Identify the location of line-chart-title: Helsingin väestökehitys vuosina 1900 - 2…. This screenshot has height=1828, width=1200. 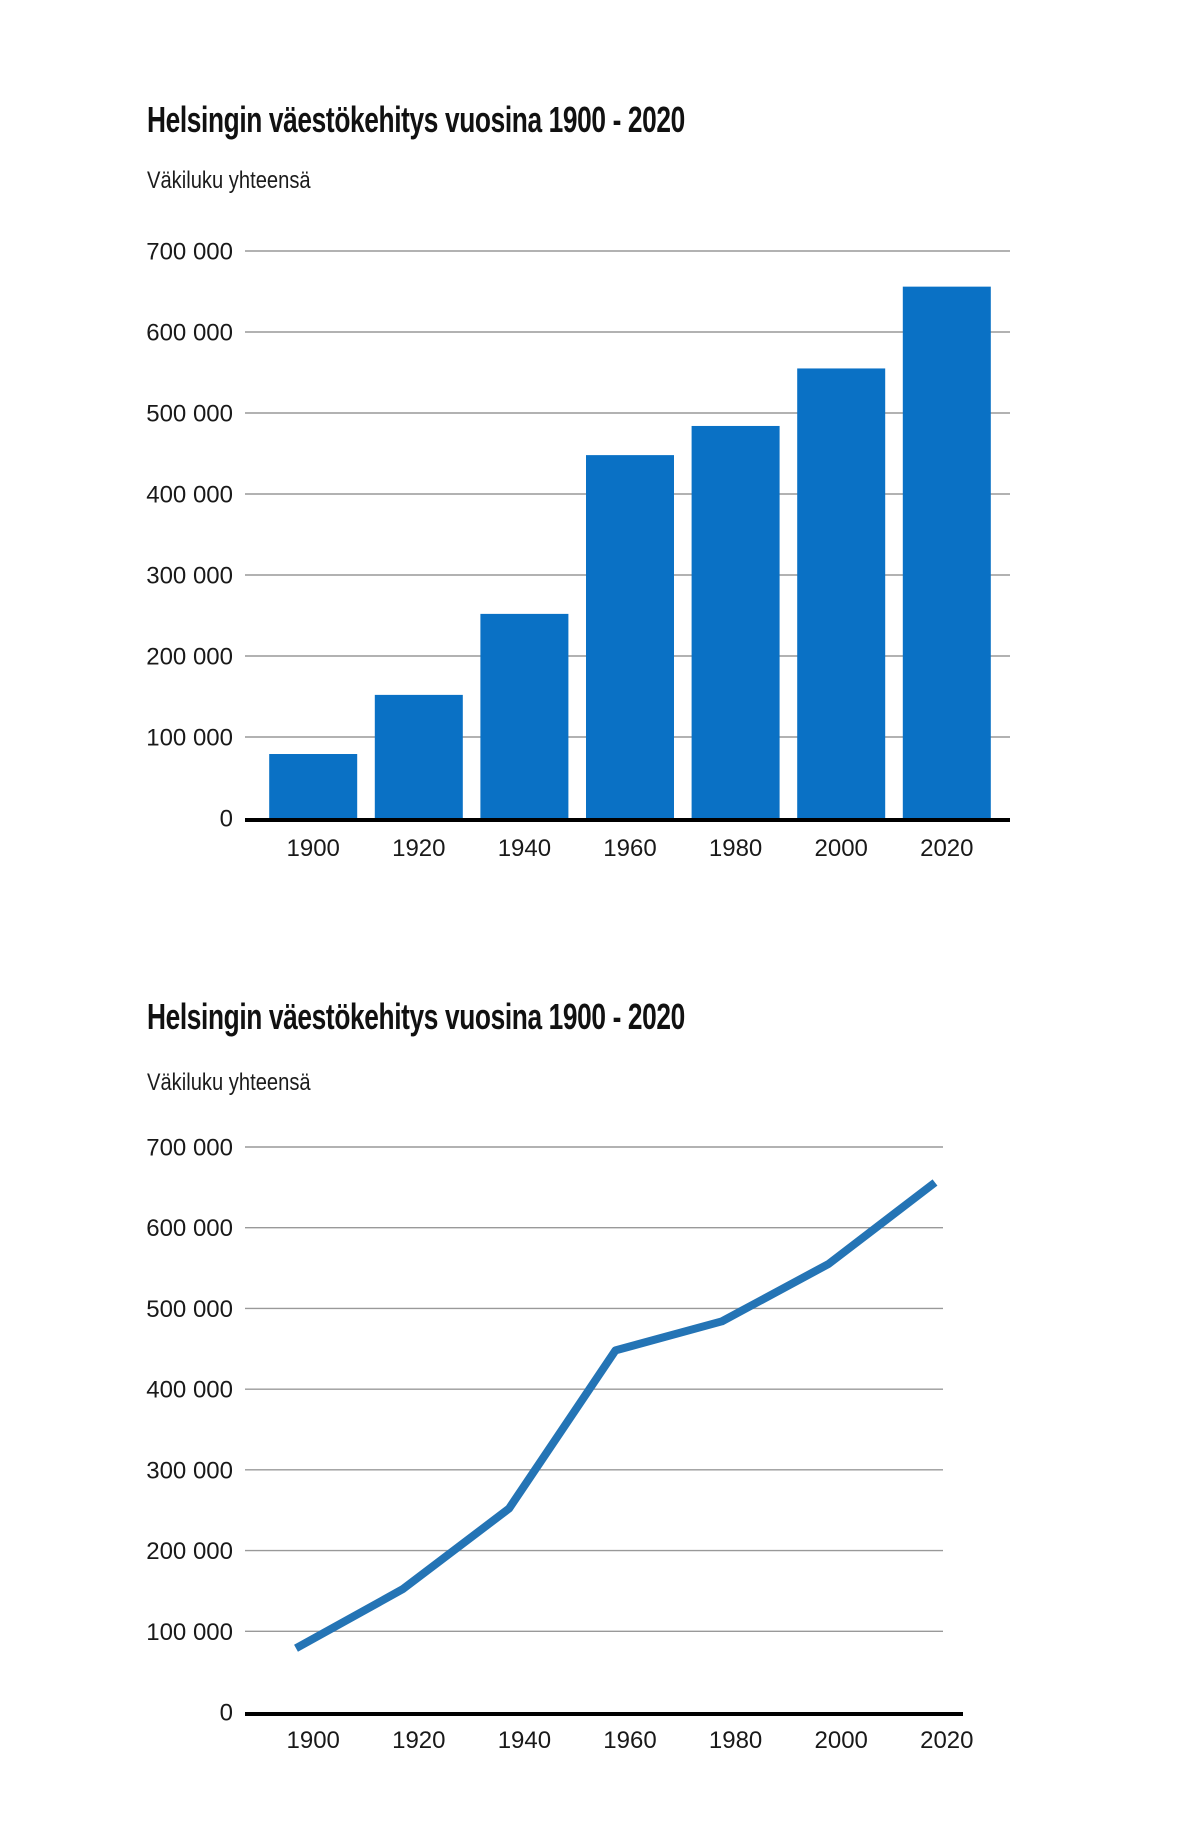
(416, 1016).